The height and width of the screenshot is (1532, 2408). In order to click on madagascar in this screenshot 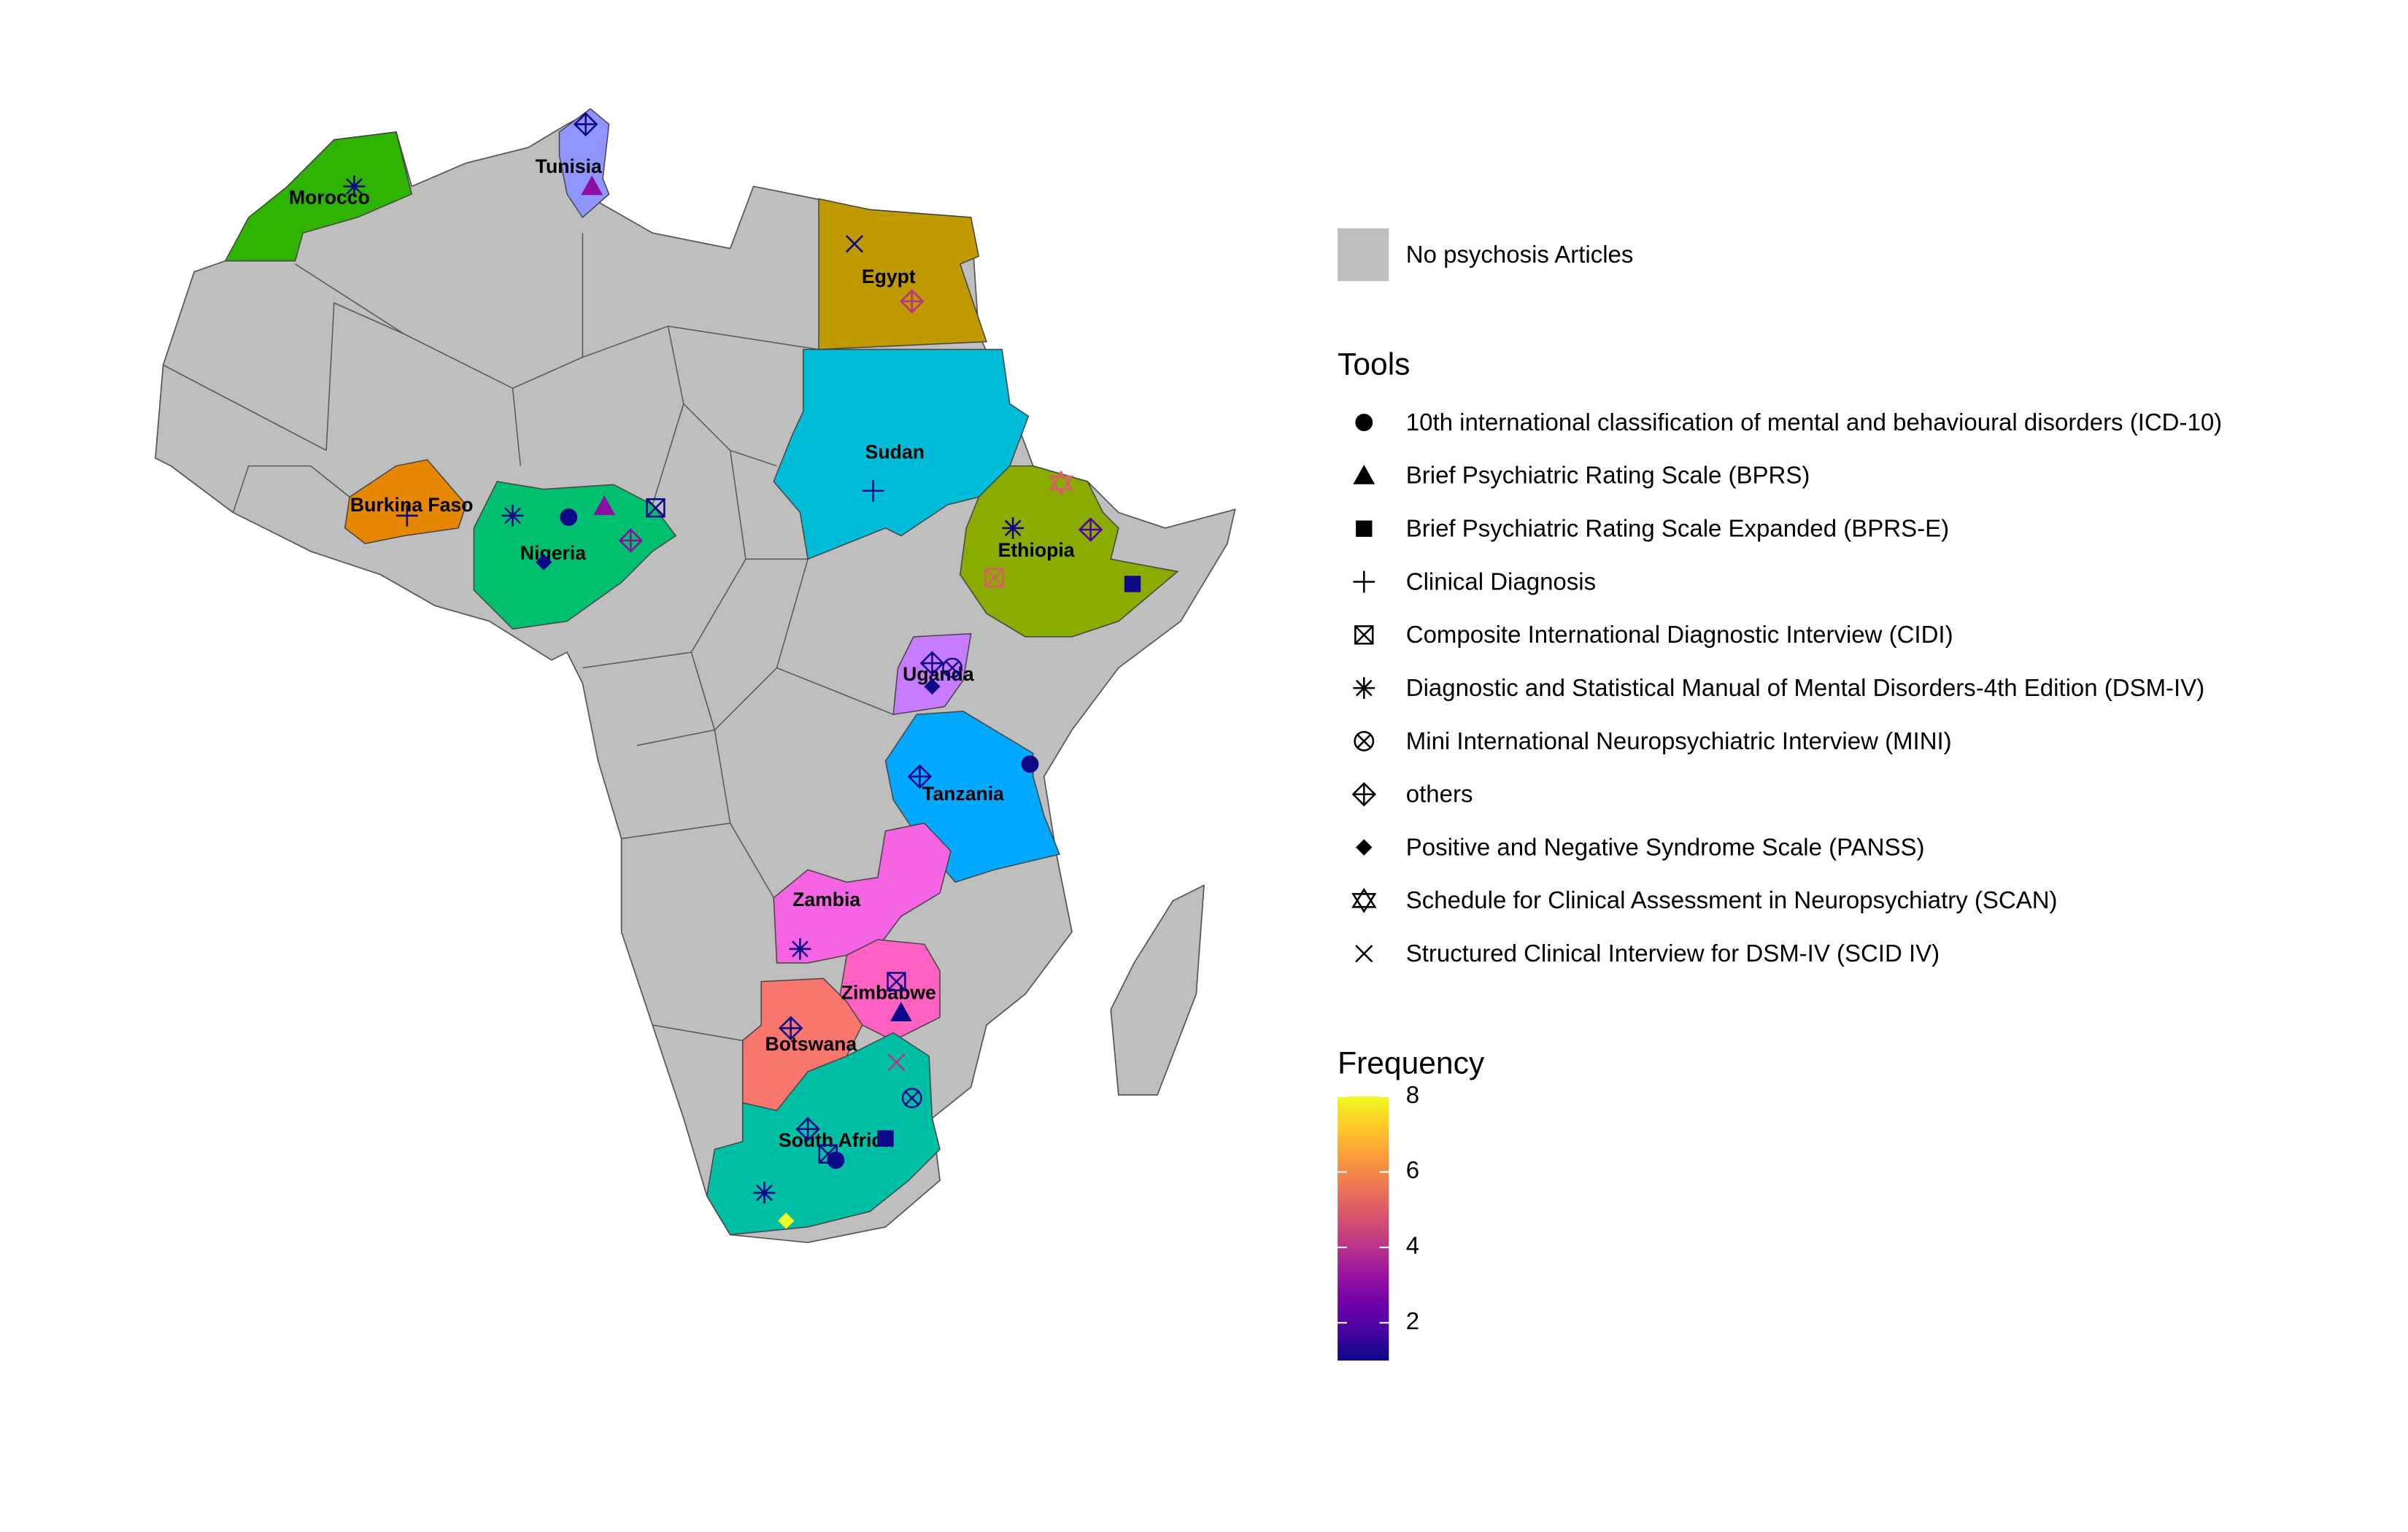, I will do `click(1157, 990)`.